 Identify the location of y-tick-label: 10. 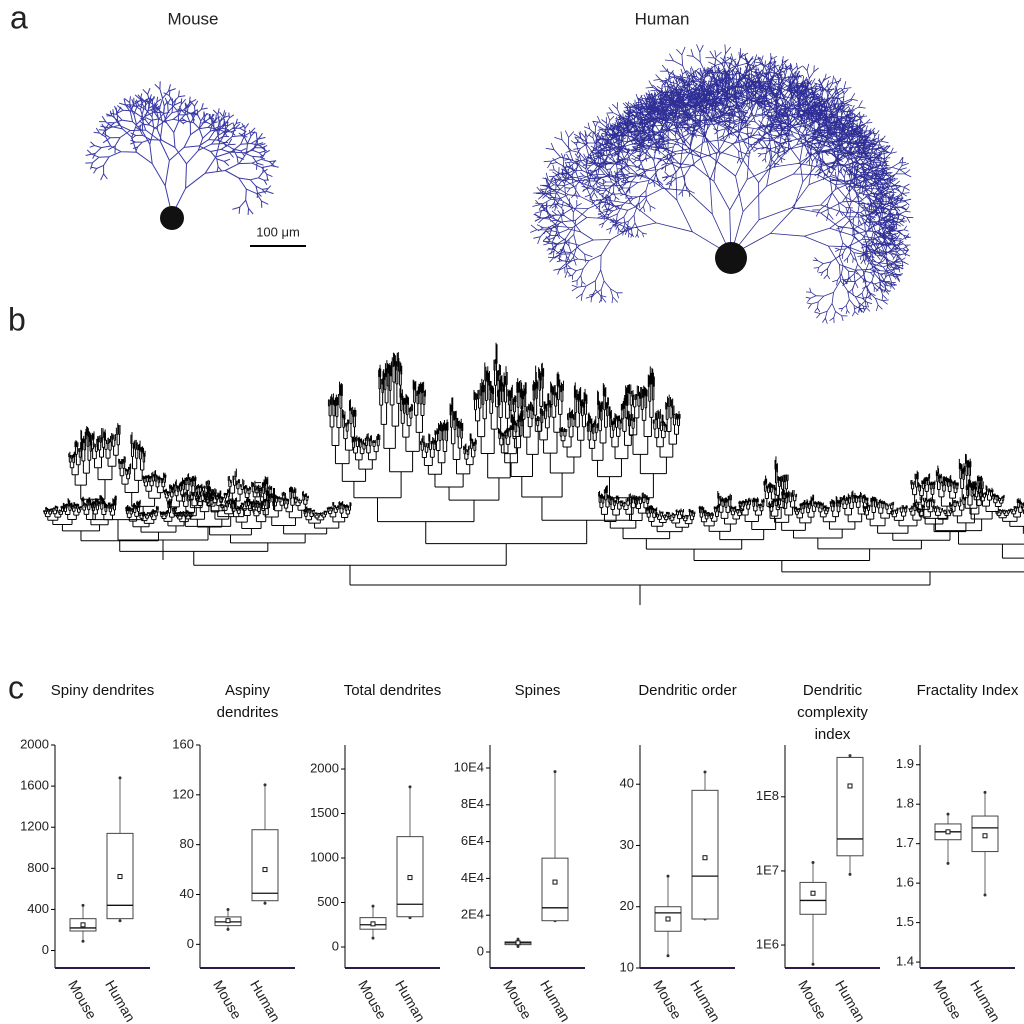
(627, 966).